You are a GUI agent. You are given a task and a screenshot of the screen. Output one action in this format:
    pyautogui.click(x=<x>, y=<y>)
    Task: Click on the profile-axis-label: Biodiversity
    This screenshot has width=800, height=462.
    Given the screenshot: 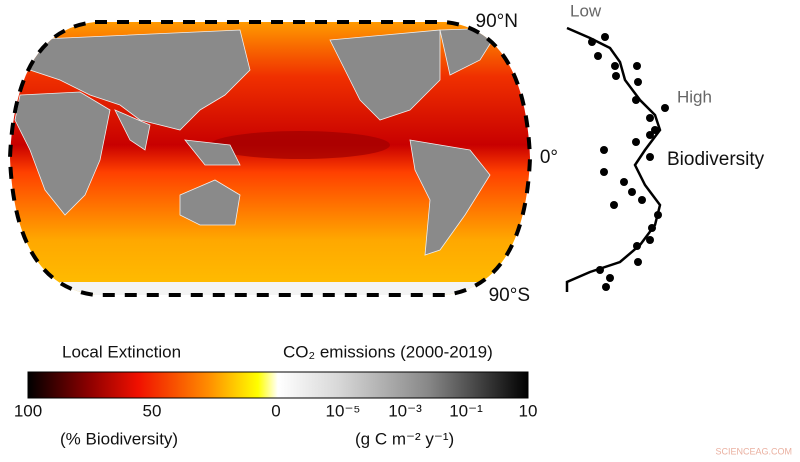 What is the action you would take?
    pyautogui.click(x=716, y=159)
    